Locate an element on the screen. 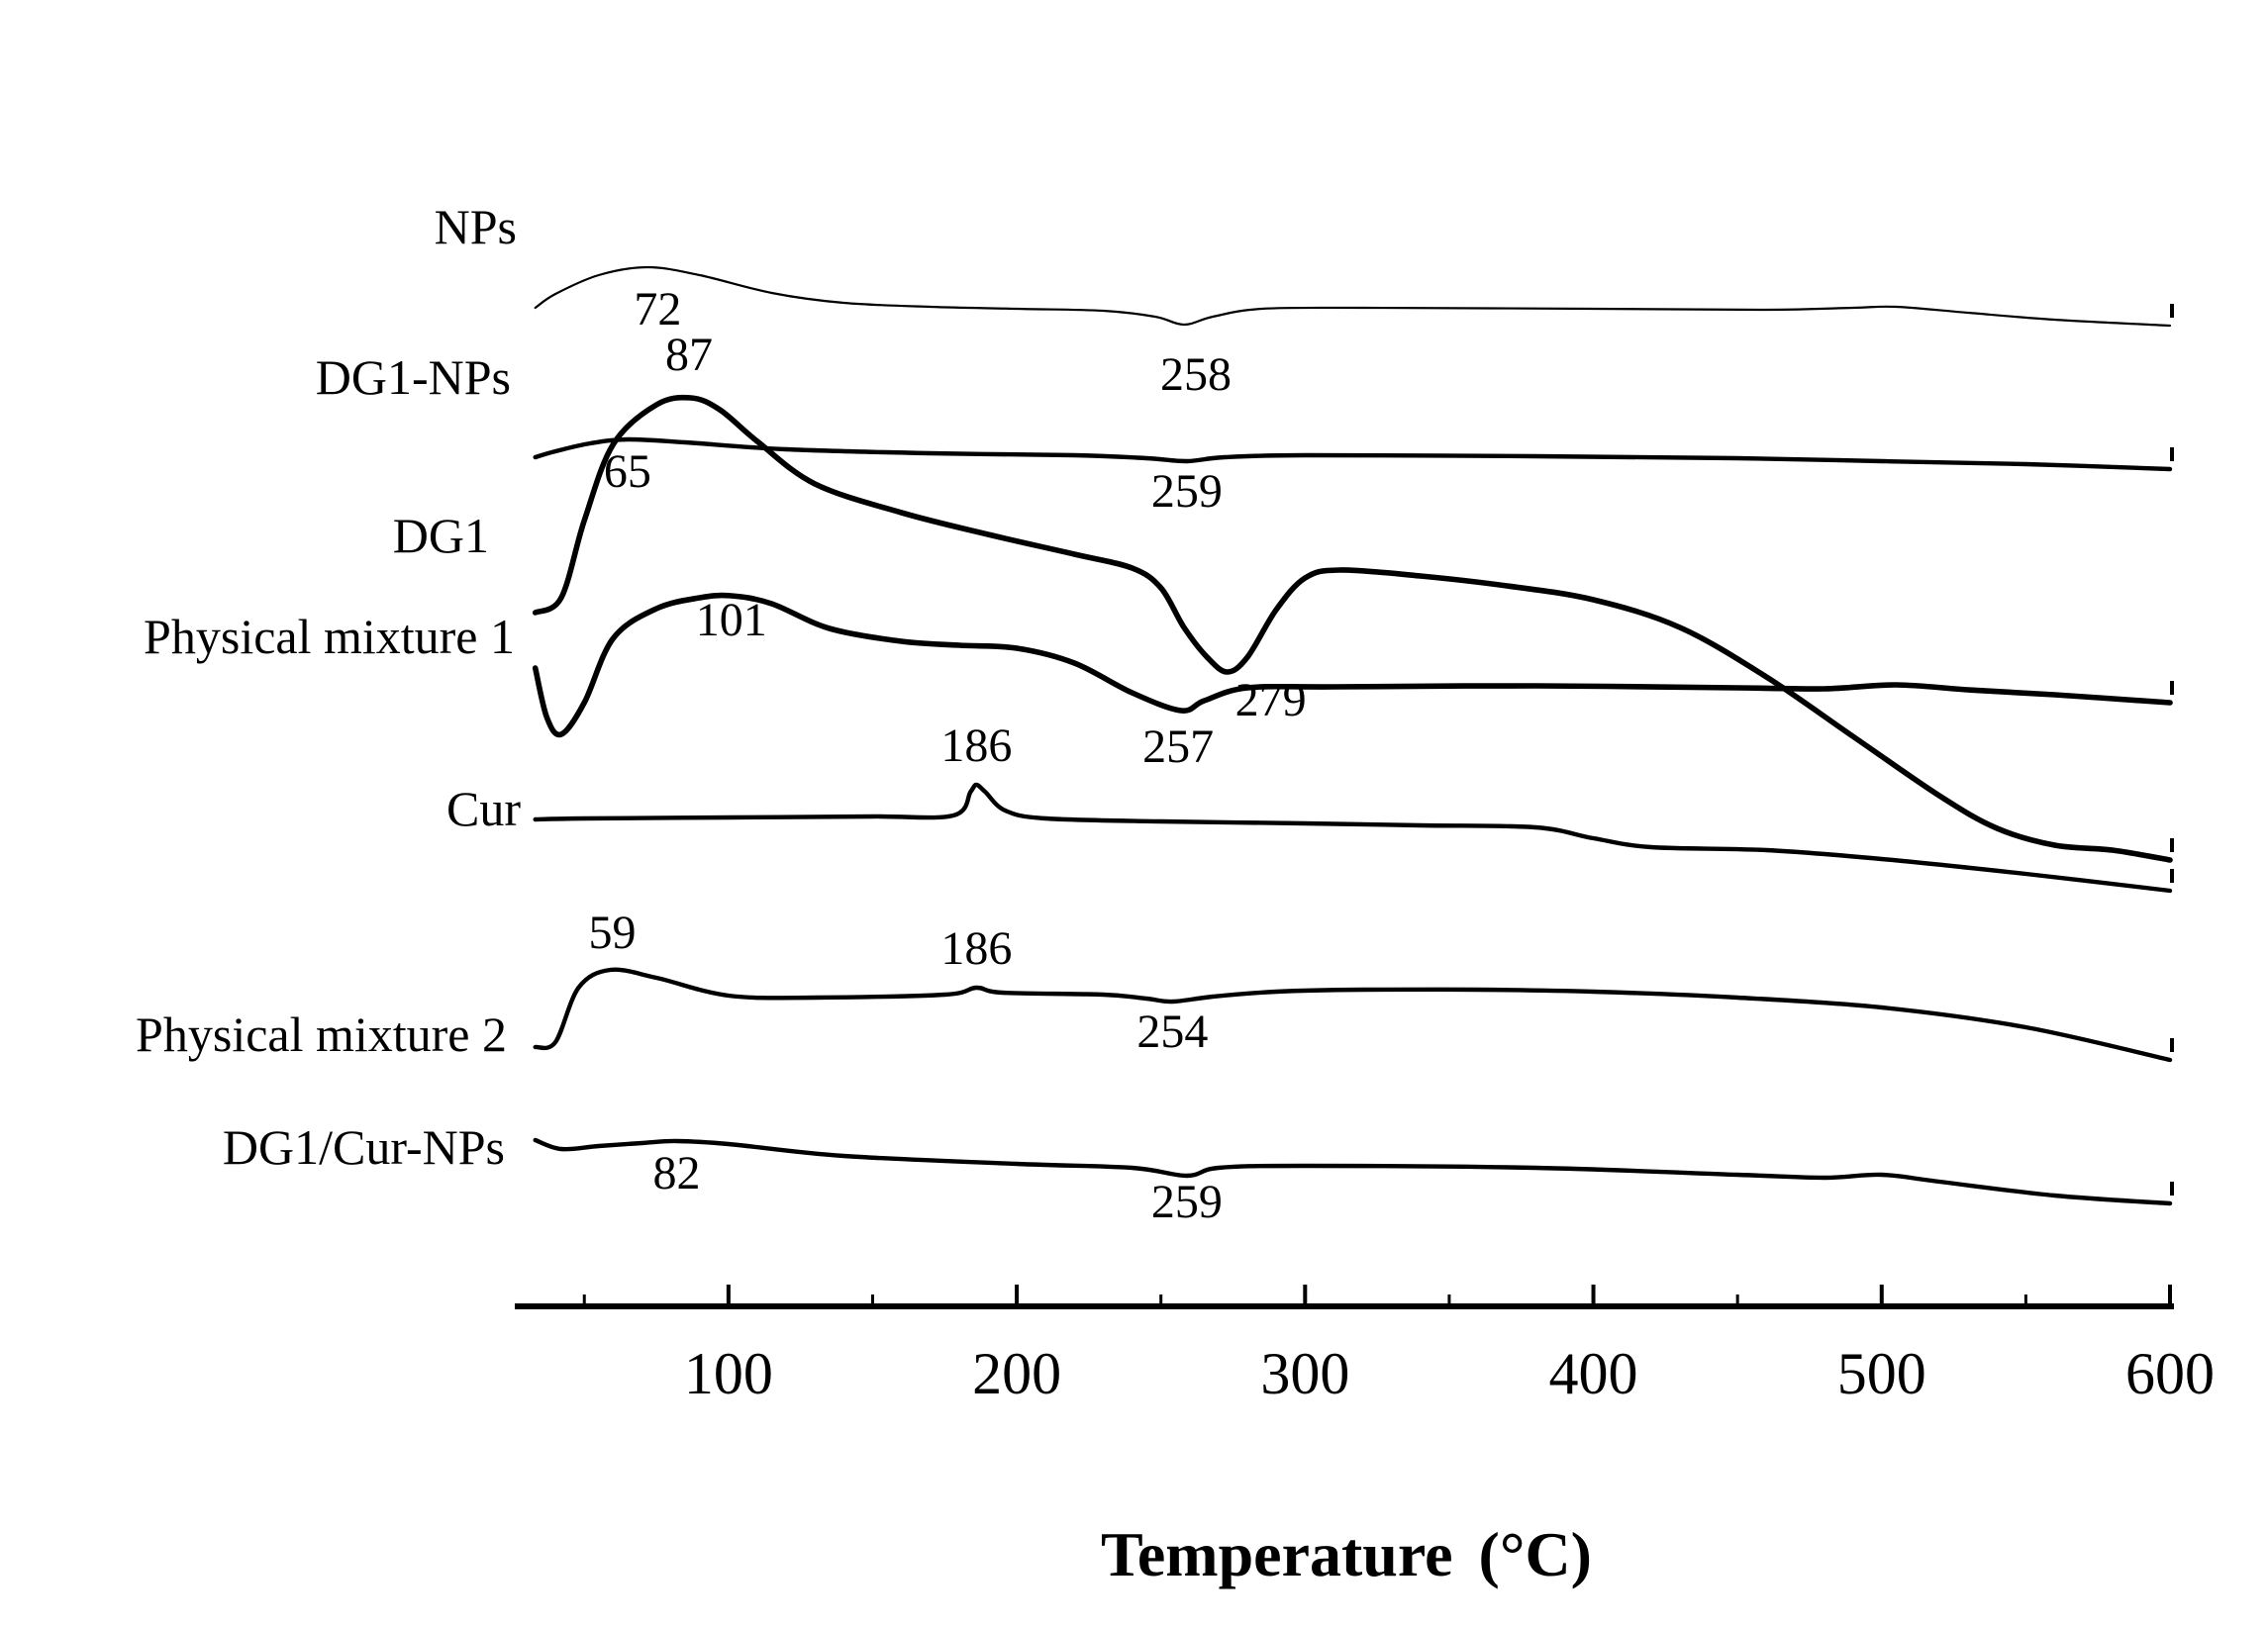 The image size is (2268, 1629). x-axis-title-text: Temperature is located at coordinates (1277, 1554).